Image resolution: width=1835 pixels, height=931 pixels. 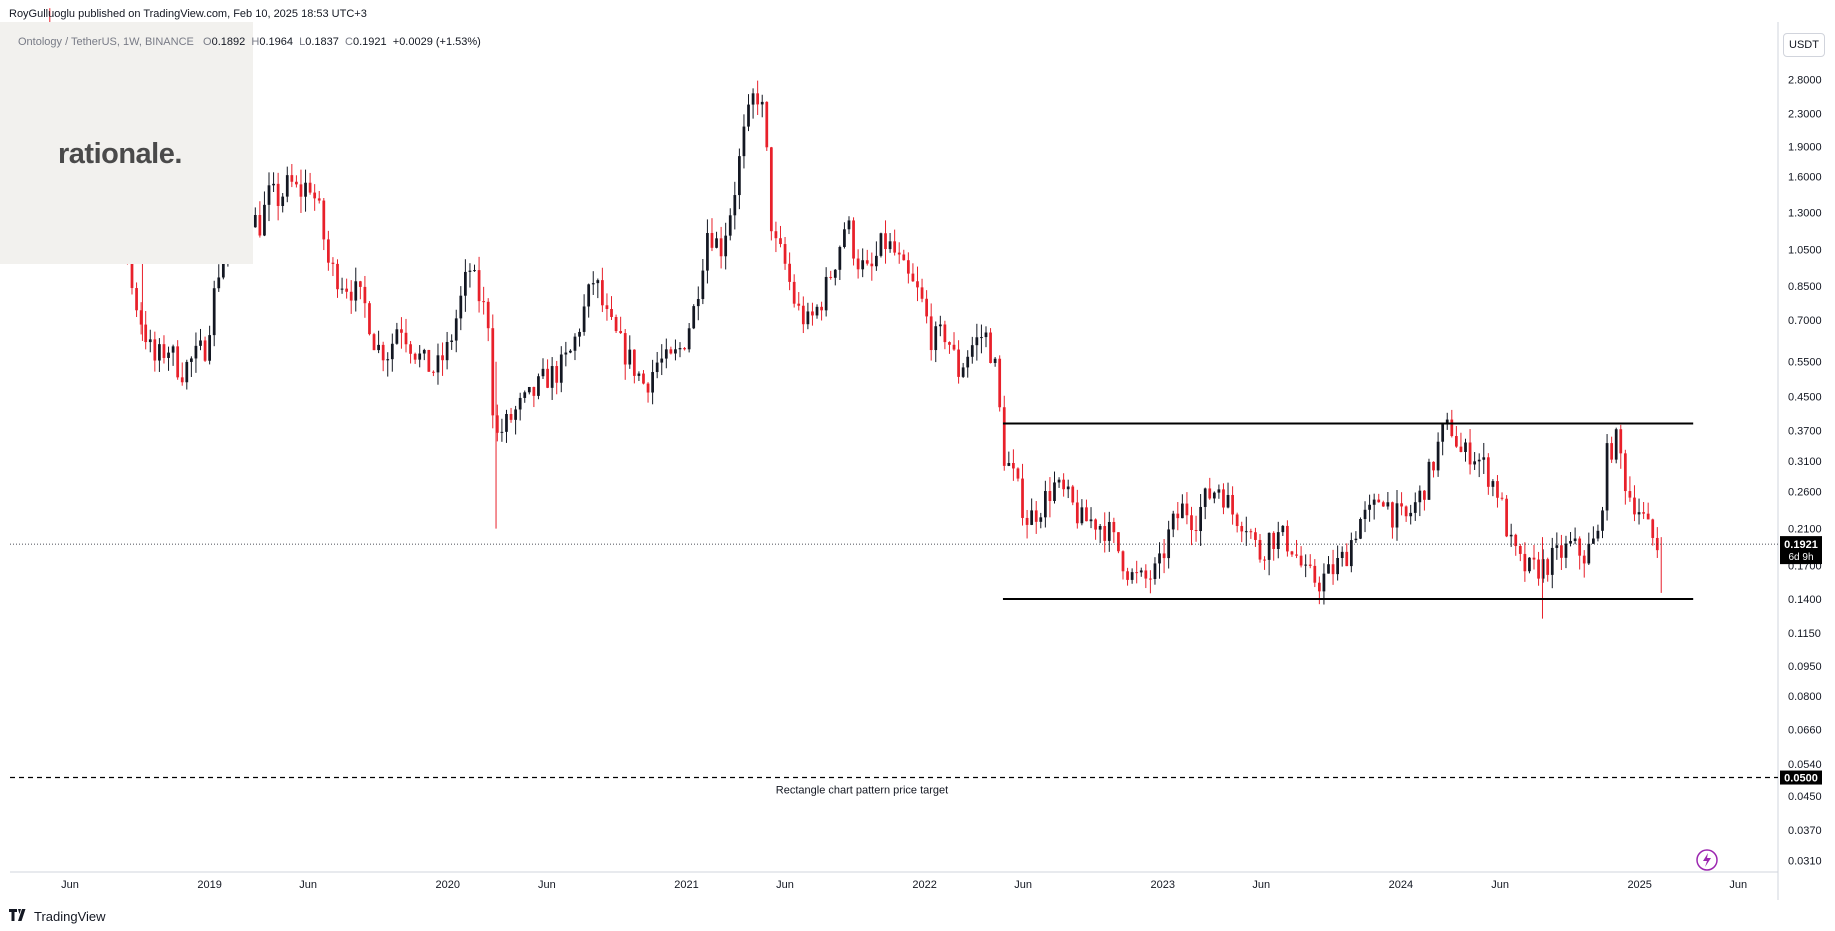 What do you see at coordinates (1023, 885) in the screenshot?
I see `x-tick-label: Jun` at bounding box center [1023, 885].